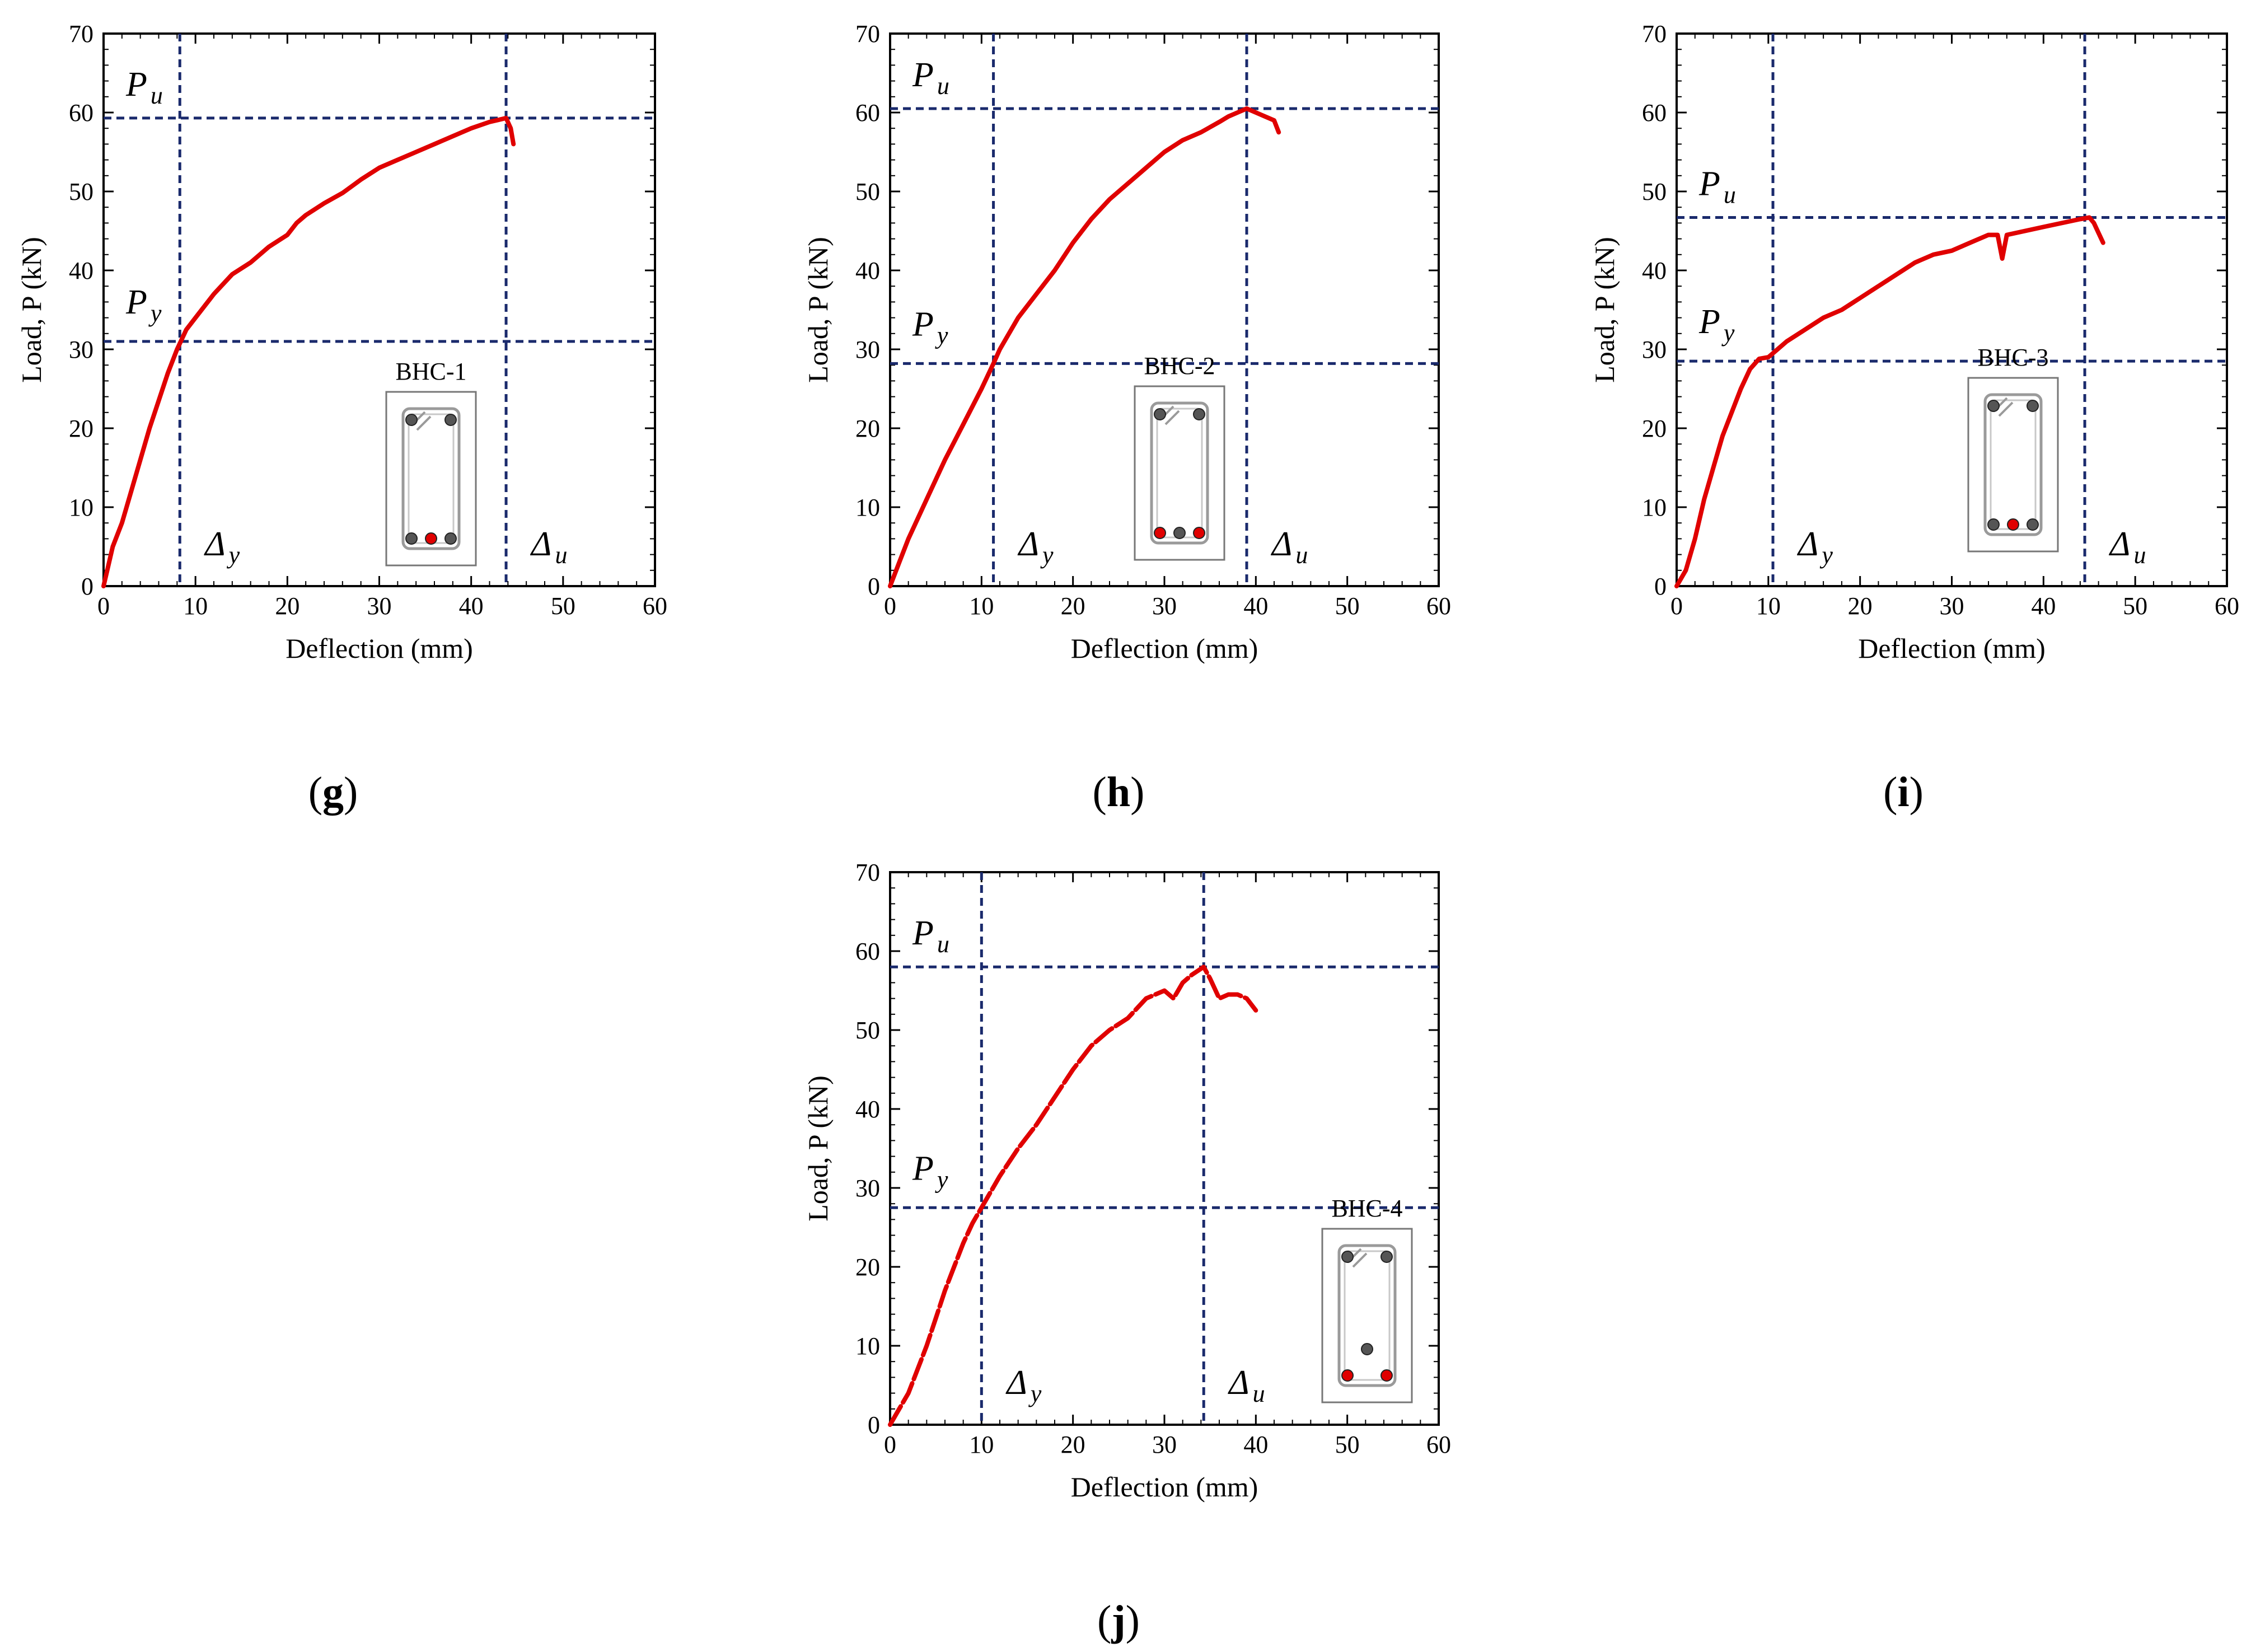 This screenshot has width=2251, height=1652. I want to click on panel-caption-g: (g), so click(333, 792).